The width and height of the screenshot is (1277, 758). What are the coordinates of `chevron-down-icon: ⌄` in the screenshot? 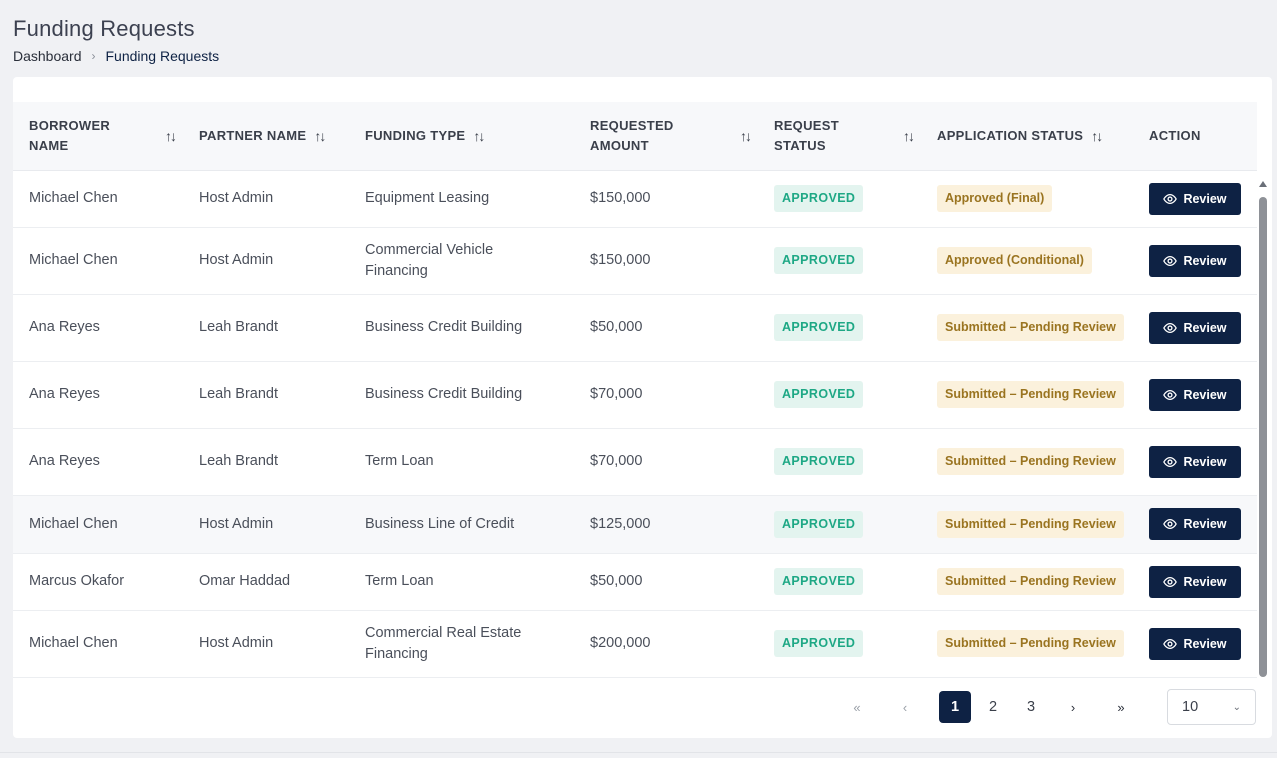 It's located at (1236, 707).